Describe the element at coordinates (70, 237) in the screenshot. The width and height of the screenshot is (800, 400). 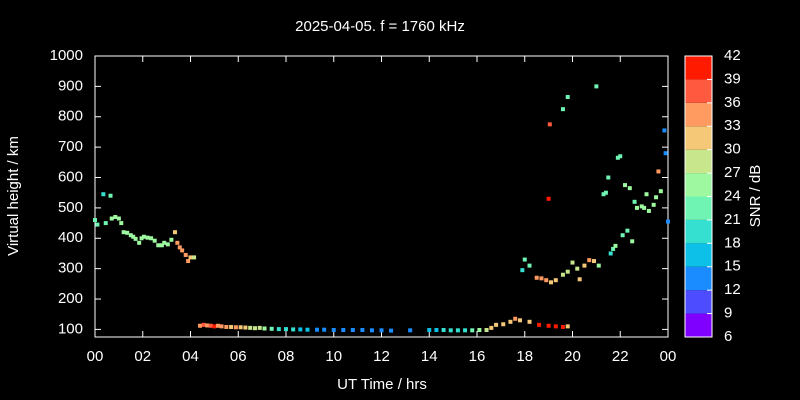
I see `y-tick-label: 400` at that location.